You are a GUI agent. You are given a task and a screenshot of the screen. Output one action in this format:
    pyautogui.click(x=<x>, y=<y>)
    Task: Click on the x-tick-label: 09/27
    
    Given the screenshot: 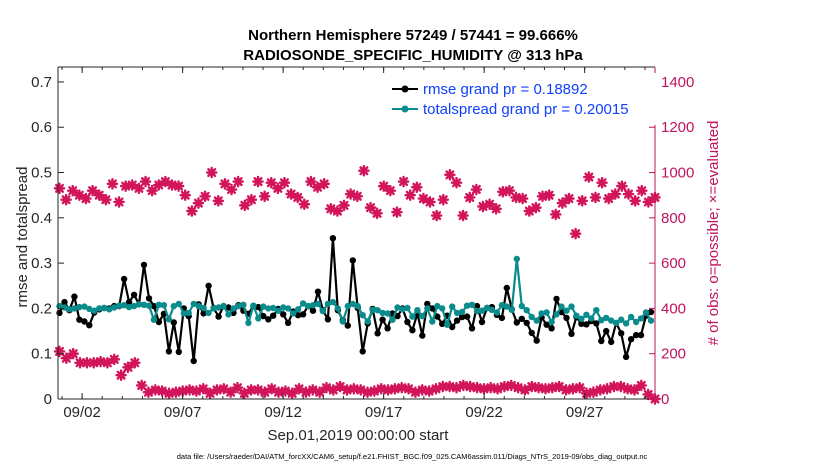 What is the action you would take?
    pyautogui.click(x=585, y=412)
    